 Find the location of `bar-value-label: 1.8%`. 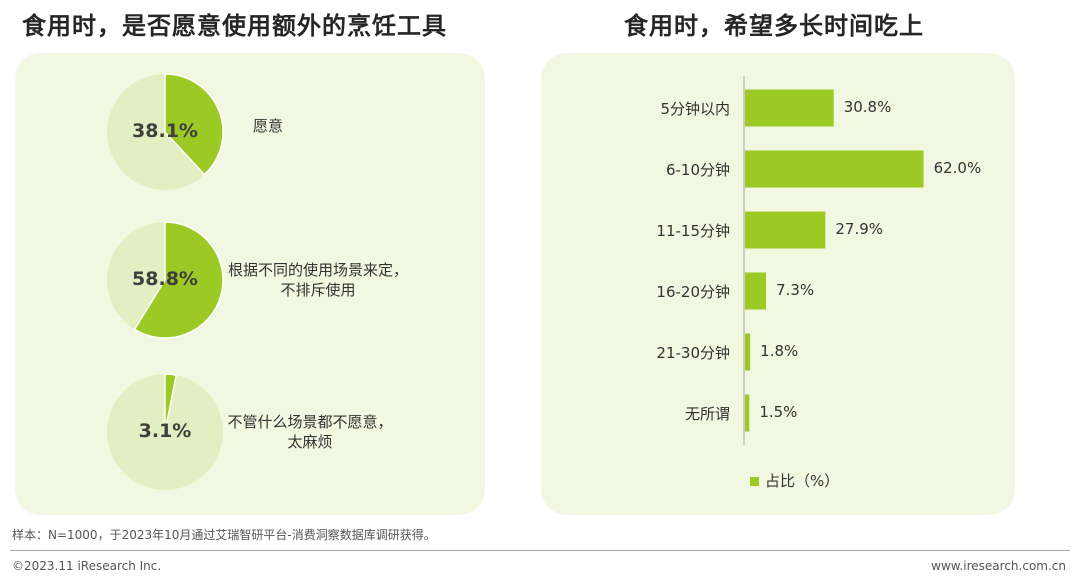

bar-value-label: 1.8% is located at coordinates (779, 351).